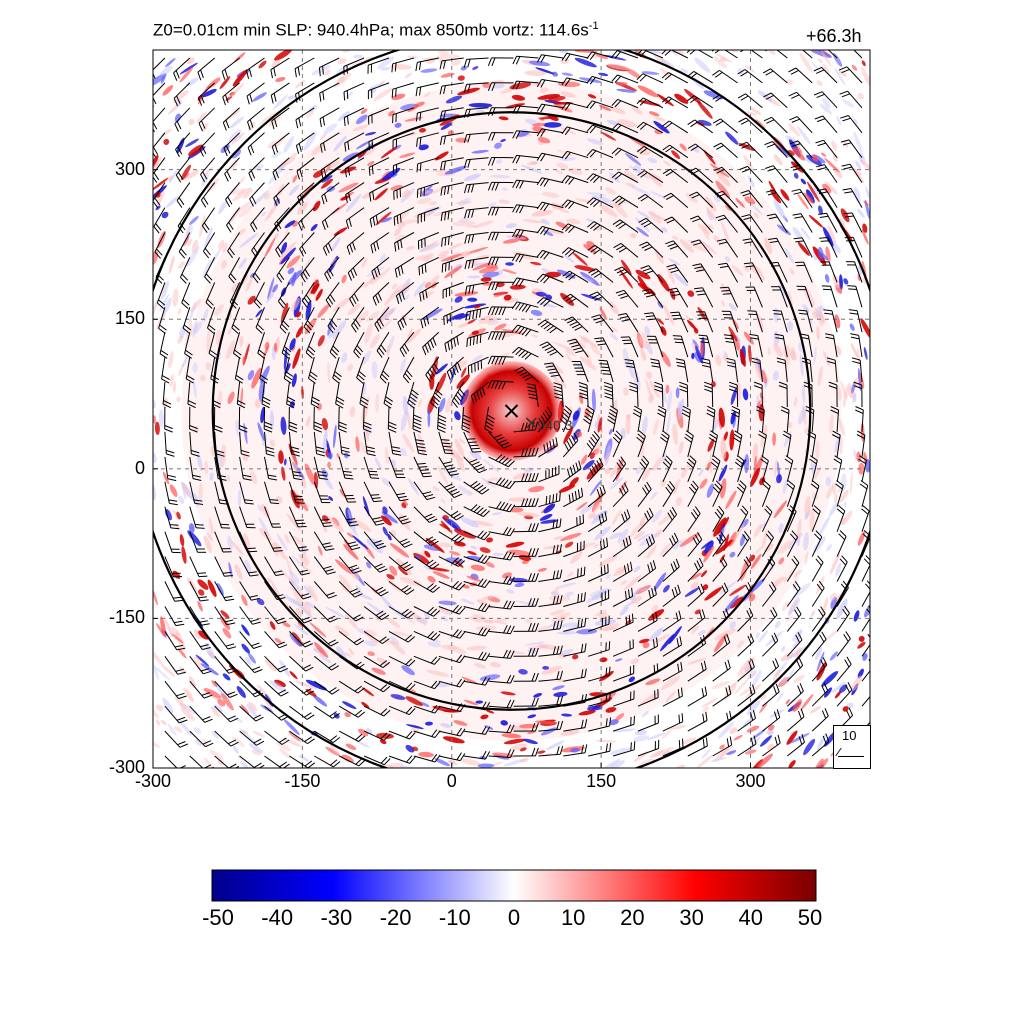 The width and height of the screenshot is (1024, 1024). I want to click on wind-barb, so click(175, 690).